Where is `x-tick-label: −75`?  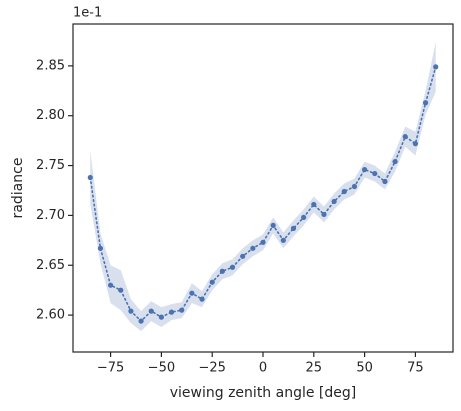 x-tick-label: −75 is located at coordinates (110, 368).